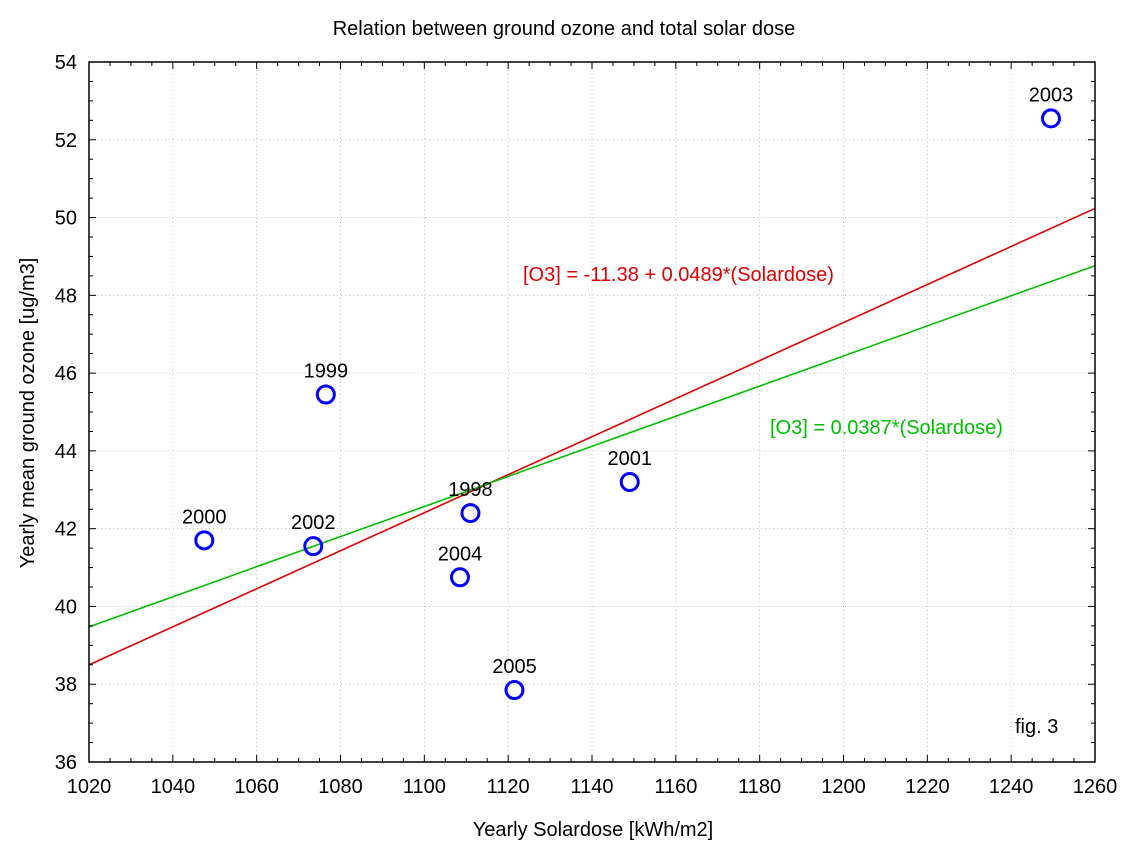 The width and height of the screenshot is (1133, 850). What do you see at coordinates (66, 141) in the screenshot?
I see `y-tick-label: 52` at bounding box center [66, 141].